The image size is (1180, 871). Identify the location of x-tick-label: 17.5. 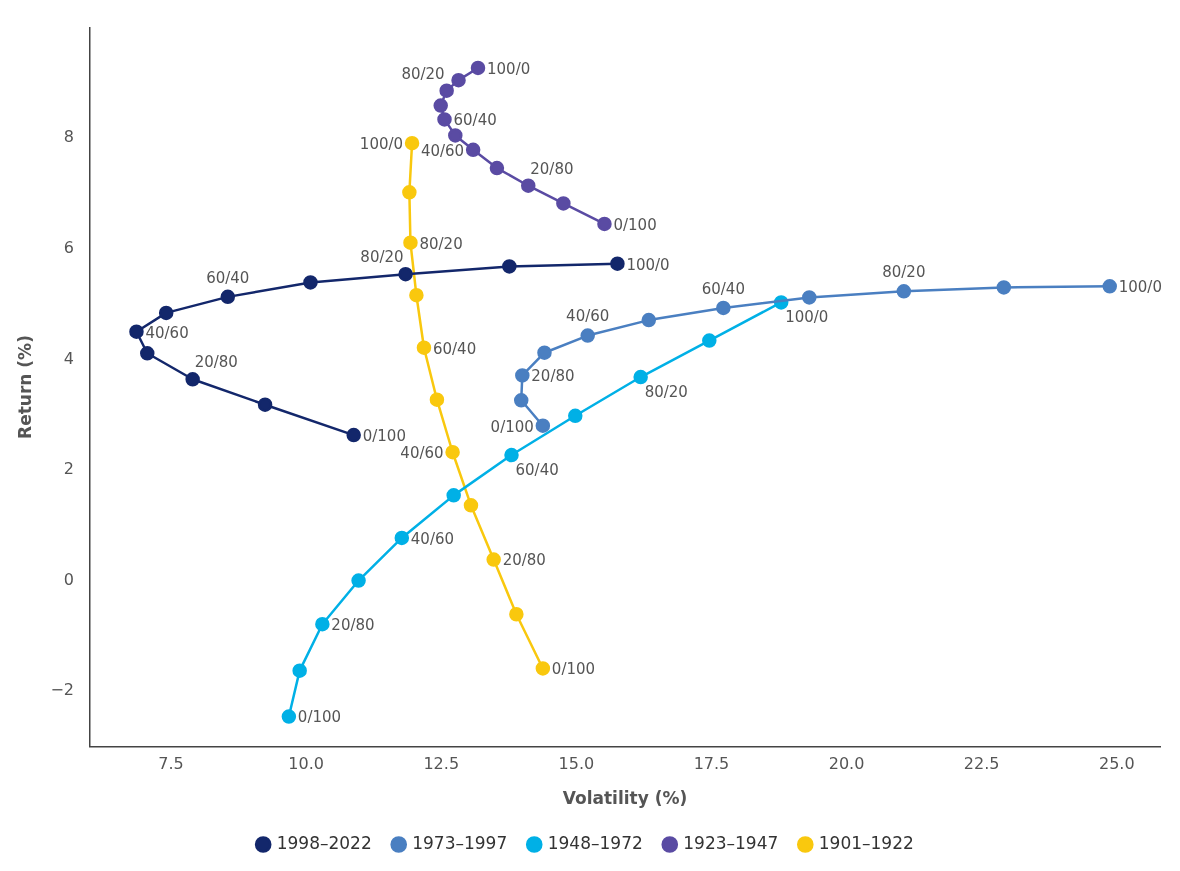
(711, 764).